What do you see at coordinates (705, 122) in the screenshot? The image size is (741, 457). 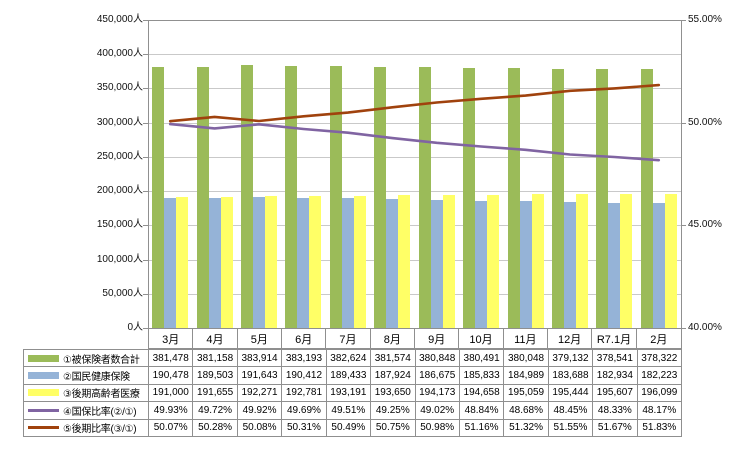 I see `y-axis-right-tick-label: 50.00%` at bounding box center [705, 122].